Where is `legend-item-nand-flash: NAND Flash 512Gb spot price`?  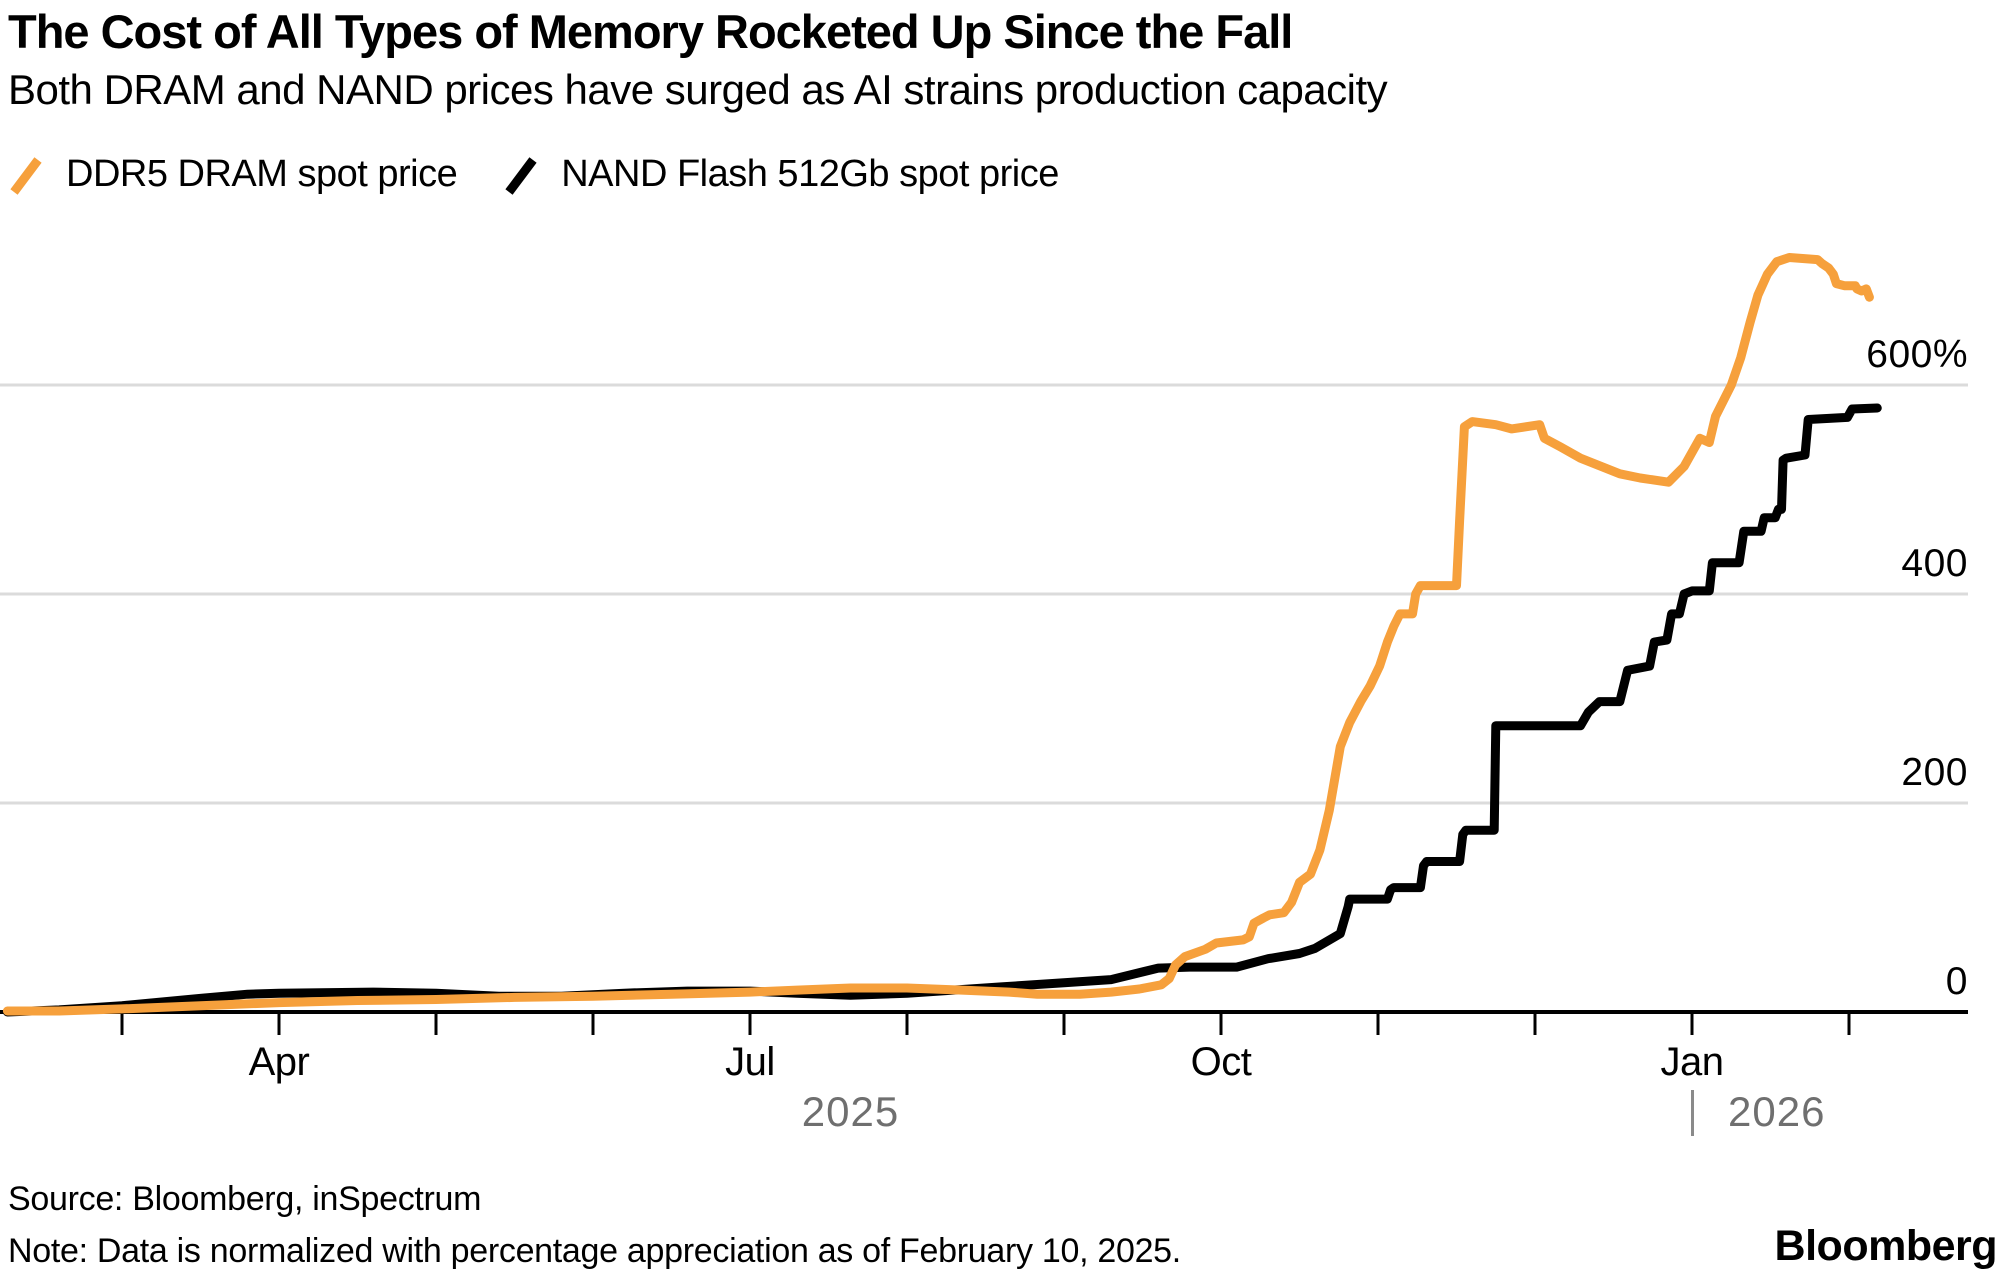
legend-item-nand-flash: NAND Flash 512Gb spot price is located at coordinates (781, 174).